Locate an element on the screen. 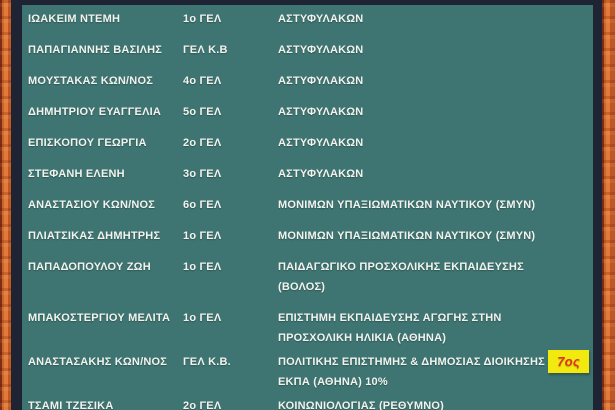 Image resolution: width=615 pixels, height=410 pixels. table-row: ΜΟΥΣΤΑΚΑΣ ΚΩΝ/ΝΟΣ 4ο ΓΕΛ ΑΣΤΥΦΥΛΑΚΩΝ is located at coordinates (310, 81).